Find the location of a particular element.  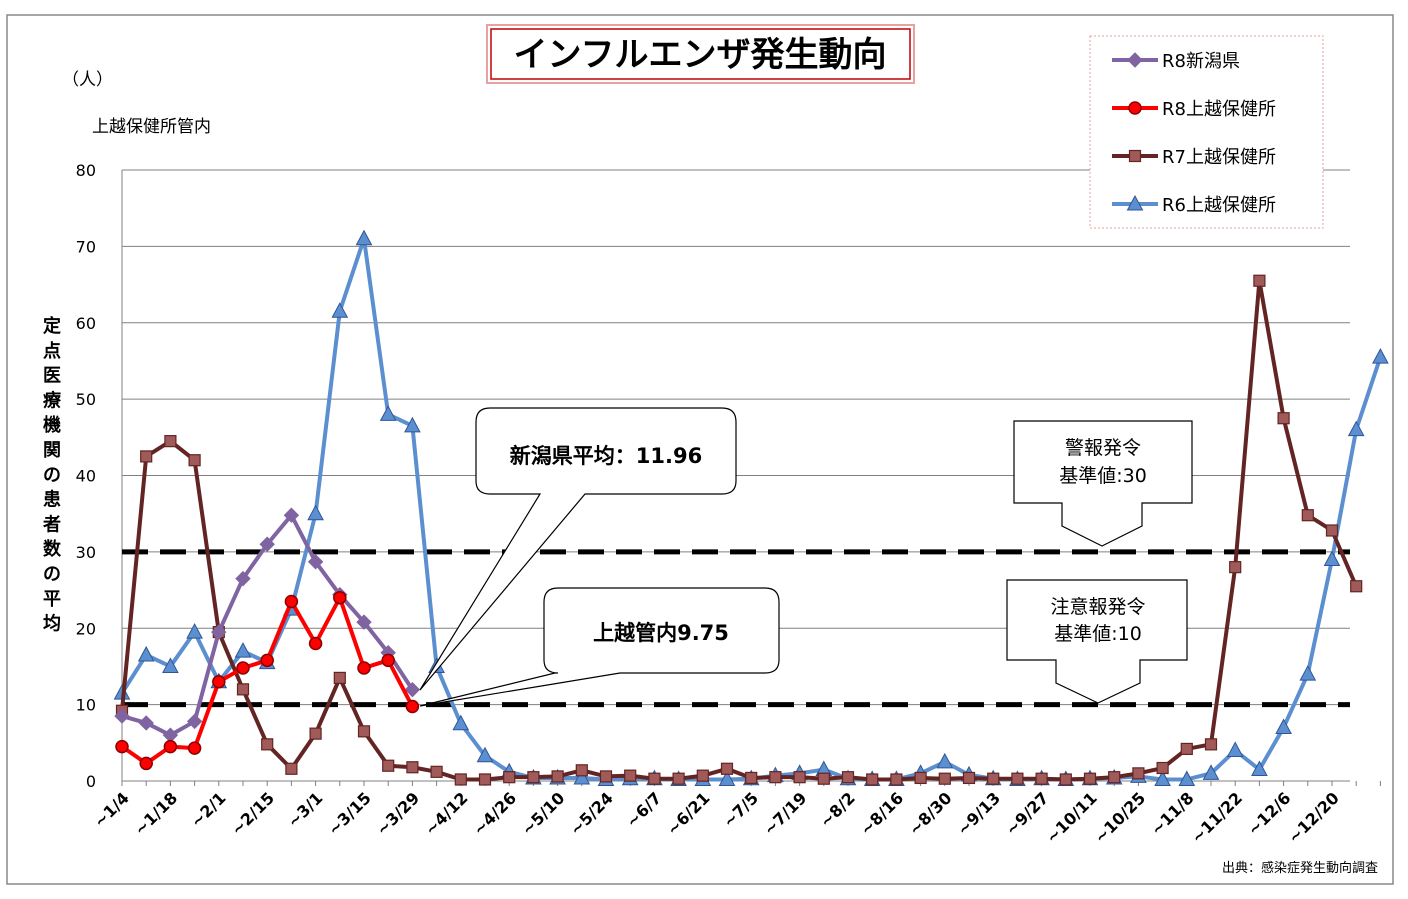

y-axis-label-char: 関 is located at coordinates (52, 450).